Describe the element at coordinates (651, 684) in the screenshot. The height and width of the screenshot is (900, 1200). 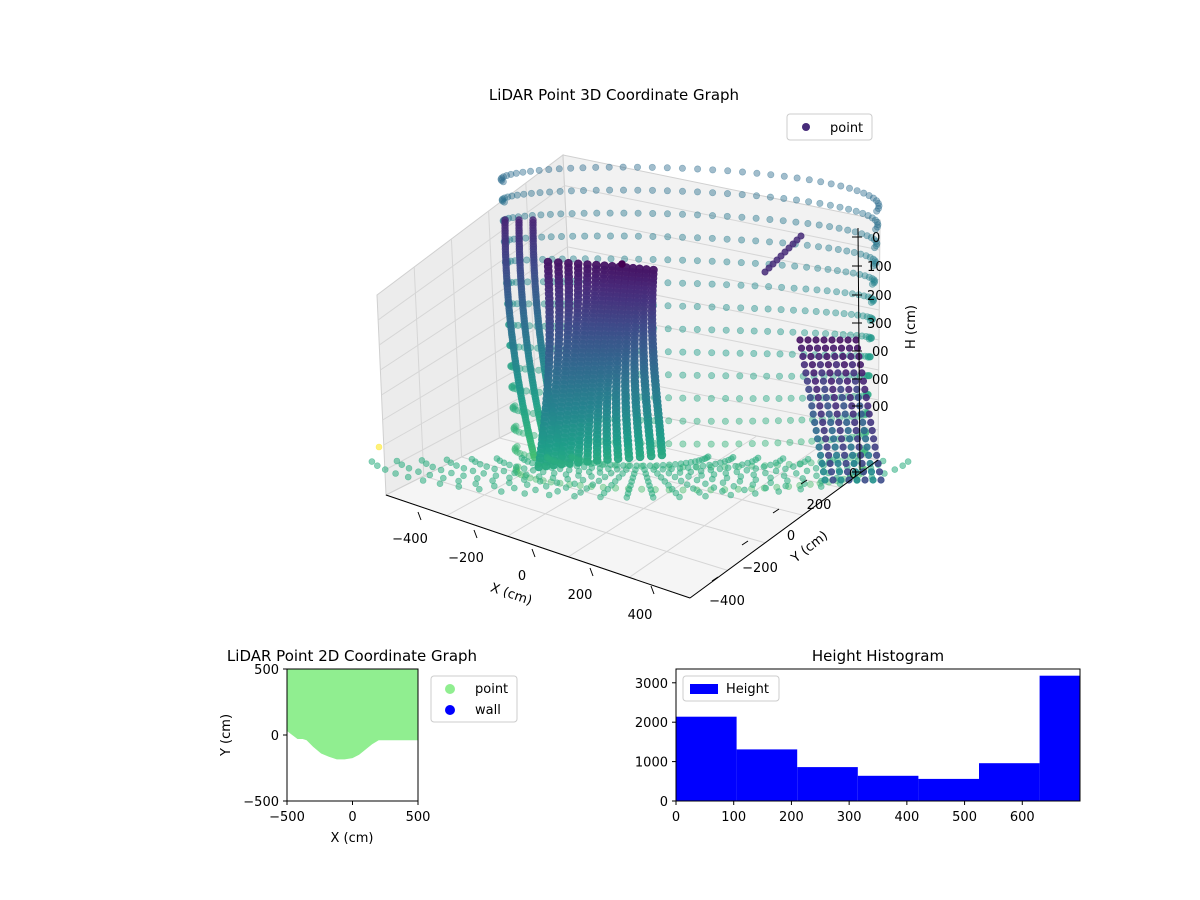
I see `y-tick-label: 3000` at that location.